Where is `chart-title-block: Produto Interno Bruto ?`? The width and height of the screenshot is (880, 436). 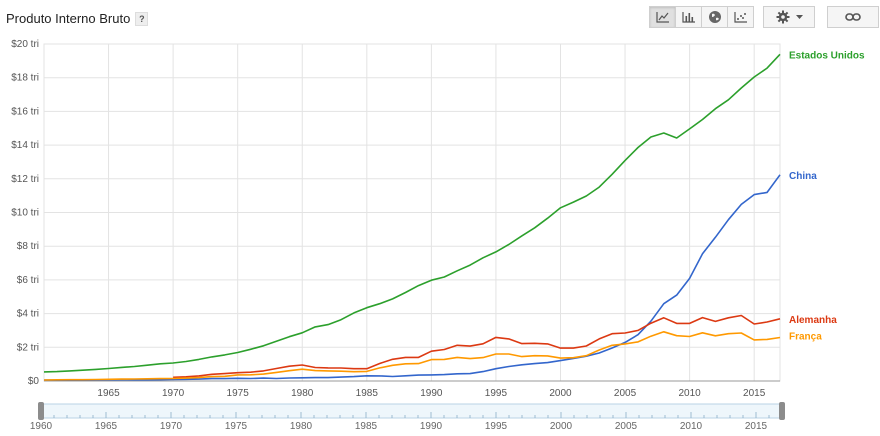 chart-title-block: Produto Interno Bruto ? is located at coordinates (77, 18).